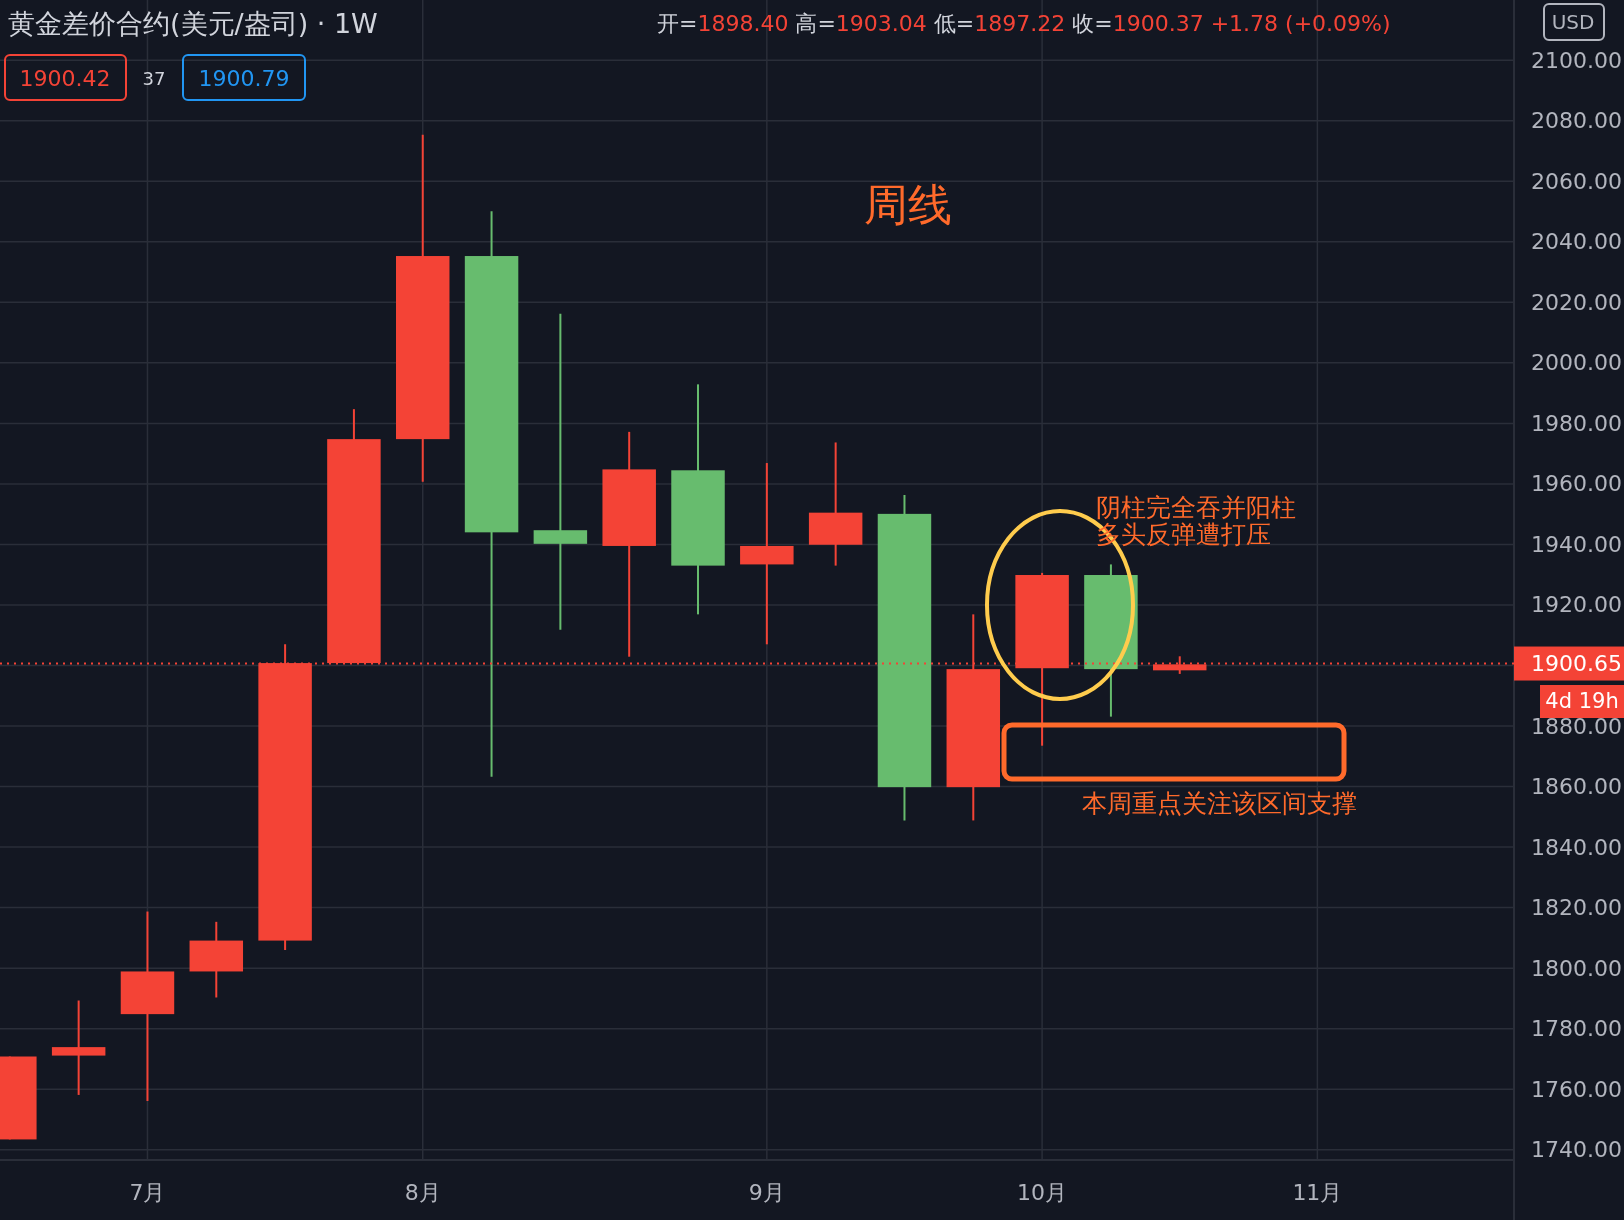  What do you see at coordinates (1576, 181) in the screenshot?
I see `y-tick-label: 2060.00` at bounding box center [1576, 181].